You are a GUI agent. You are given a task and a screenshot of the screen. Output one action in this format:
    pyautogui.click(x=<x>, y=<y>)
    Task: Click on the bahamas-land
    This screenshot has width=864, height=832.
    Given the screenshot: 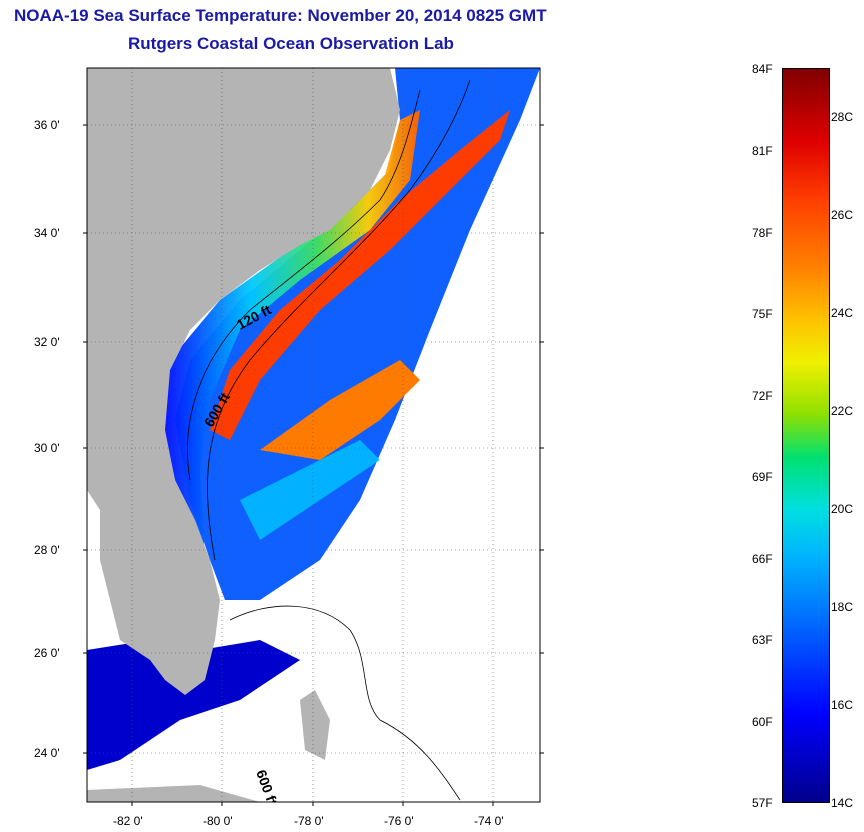 What is the action you would take?
    pyautogui.click(x=315, y=725)
    